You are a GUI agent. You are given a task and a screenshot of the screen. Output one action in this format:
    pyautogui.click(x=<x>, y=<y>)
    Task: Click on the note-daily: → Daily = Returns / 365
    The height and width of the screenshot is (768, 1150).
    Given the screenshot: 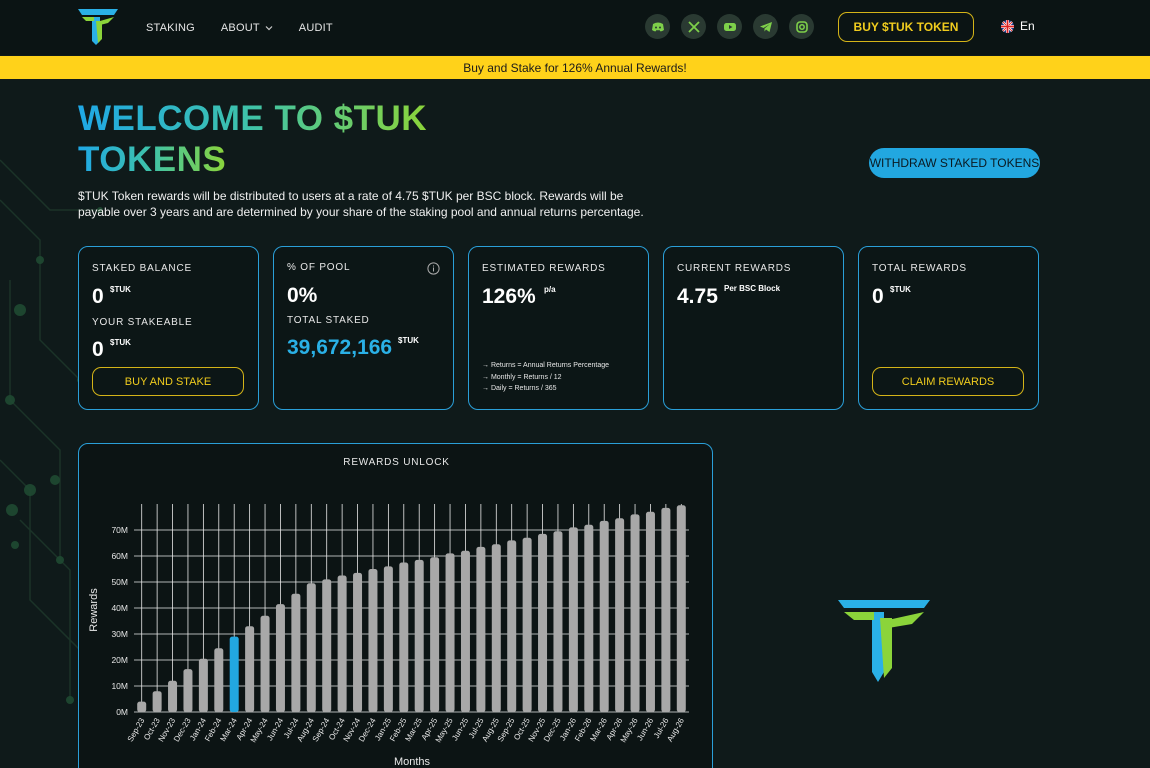 What is the action you would take?
    pyautogui.click(x=519, y=388)
    